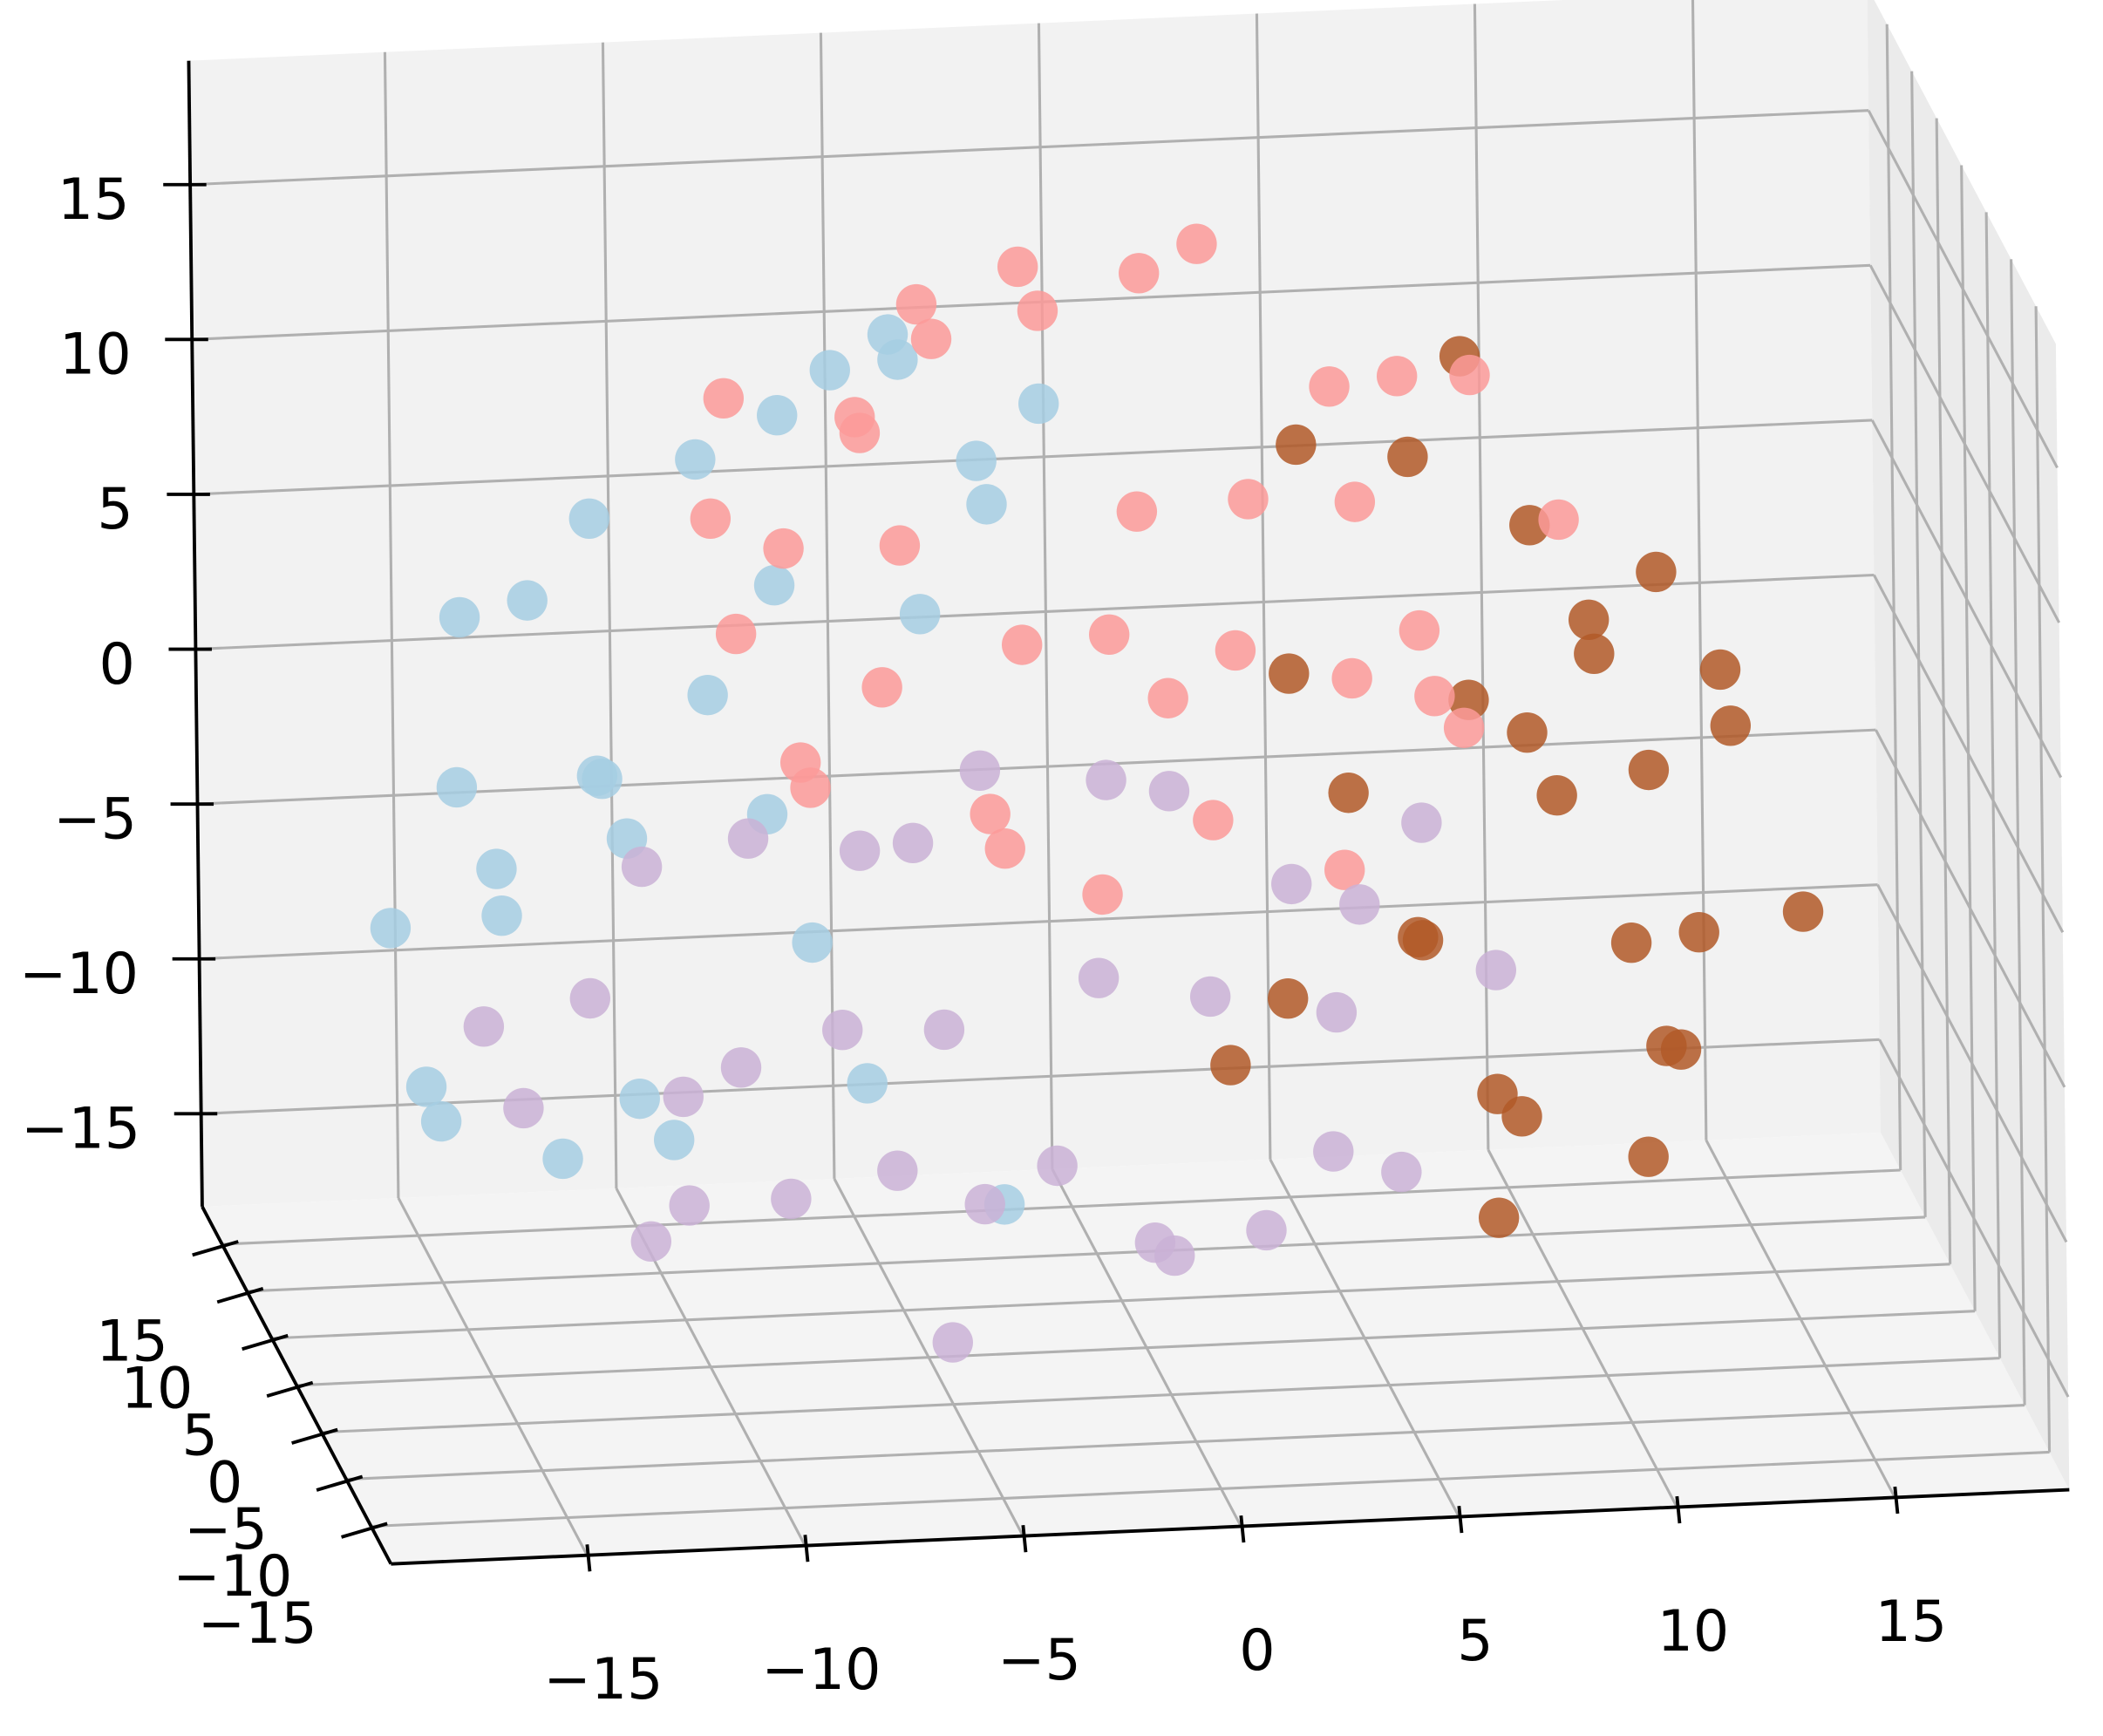  What do you see at coordinates (115, 510) in the screenshot?
I see `z-tick-label: 5` at bounding box center [115, 510].